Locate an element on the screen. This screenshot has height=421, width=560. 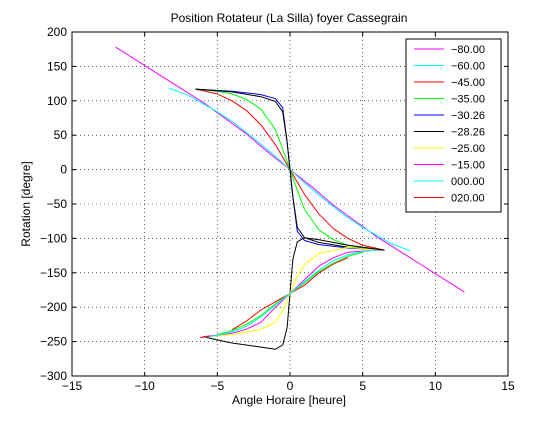
legend-entry: −25.00 is located at coordinates (468, 149).